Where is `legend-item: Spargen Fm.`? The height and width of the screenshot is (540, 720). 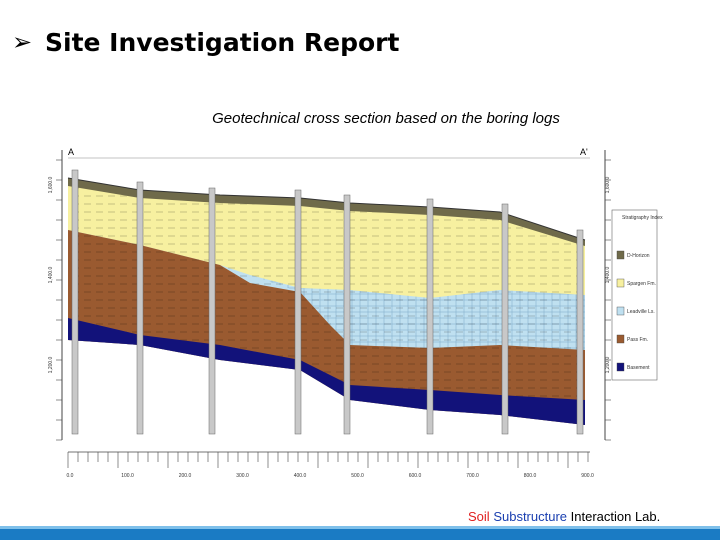 legend-item: Spargen Fm. is located at coordinates (641, 284).